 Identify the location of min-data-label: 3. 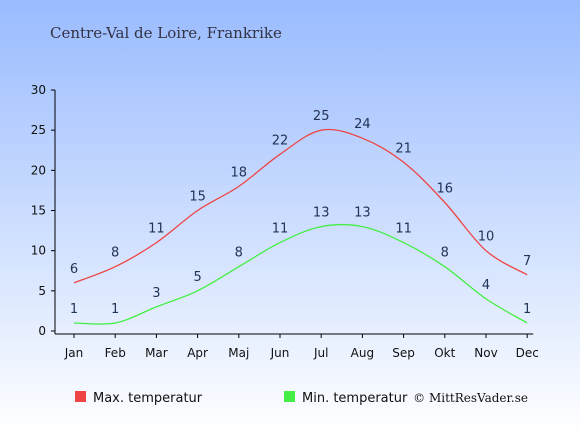
(156, 293).